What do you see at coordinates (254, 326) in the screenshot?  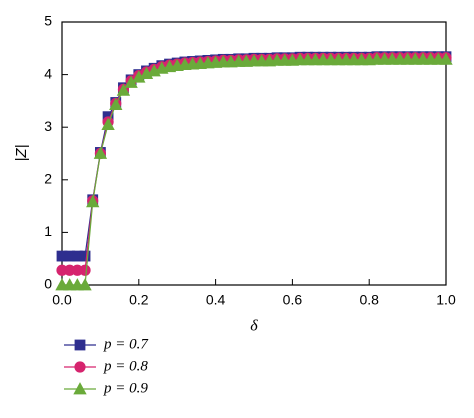 I see `x-axis-label: δ` at bounding box center [254, 326].